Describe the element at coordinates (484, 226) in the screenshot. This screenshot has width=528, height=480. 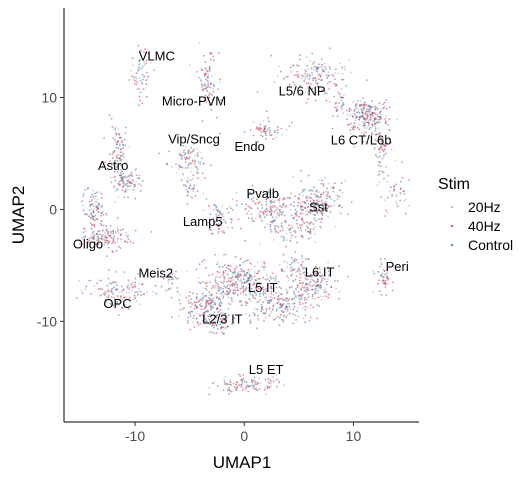
I see `legend-entry-label: 40Hz` at that location.